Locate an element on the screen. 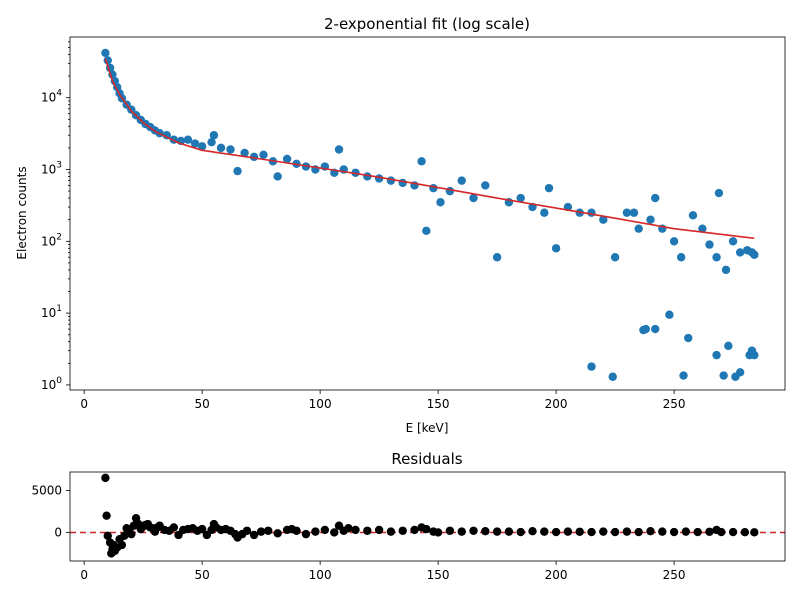 The height and width of the screenshot is (600, 800). y-tick-label: 10³ is located at coordinates (51, 168).